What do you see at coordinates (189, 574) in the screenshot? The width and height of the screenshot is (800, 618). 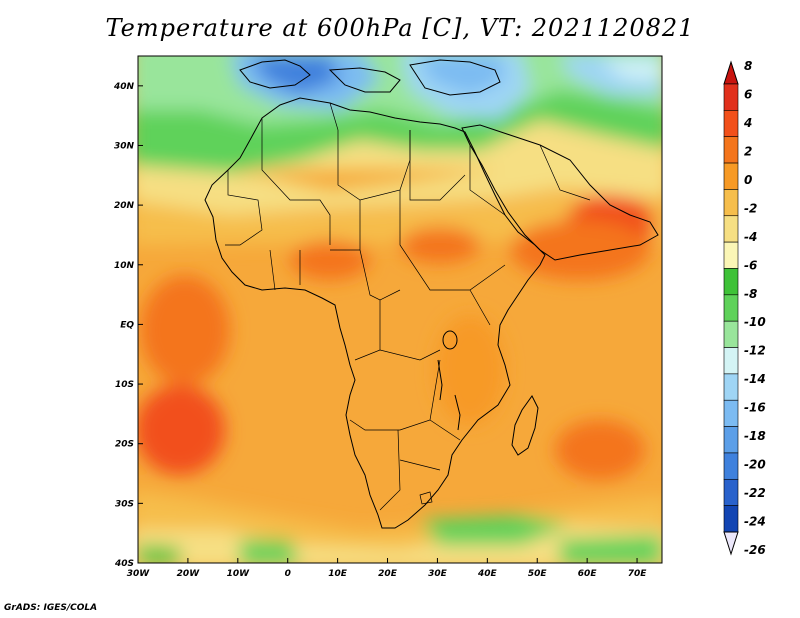 I see `lon-tick-label: 20W` at bounding box center [189, 574].